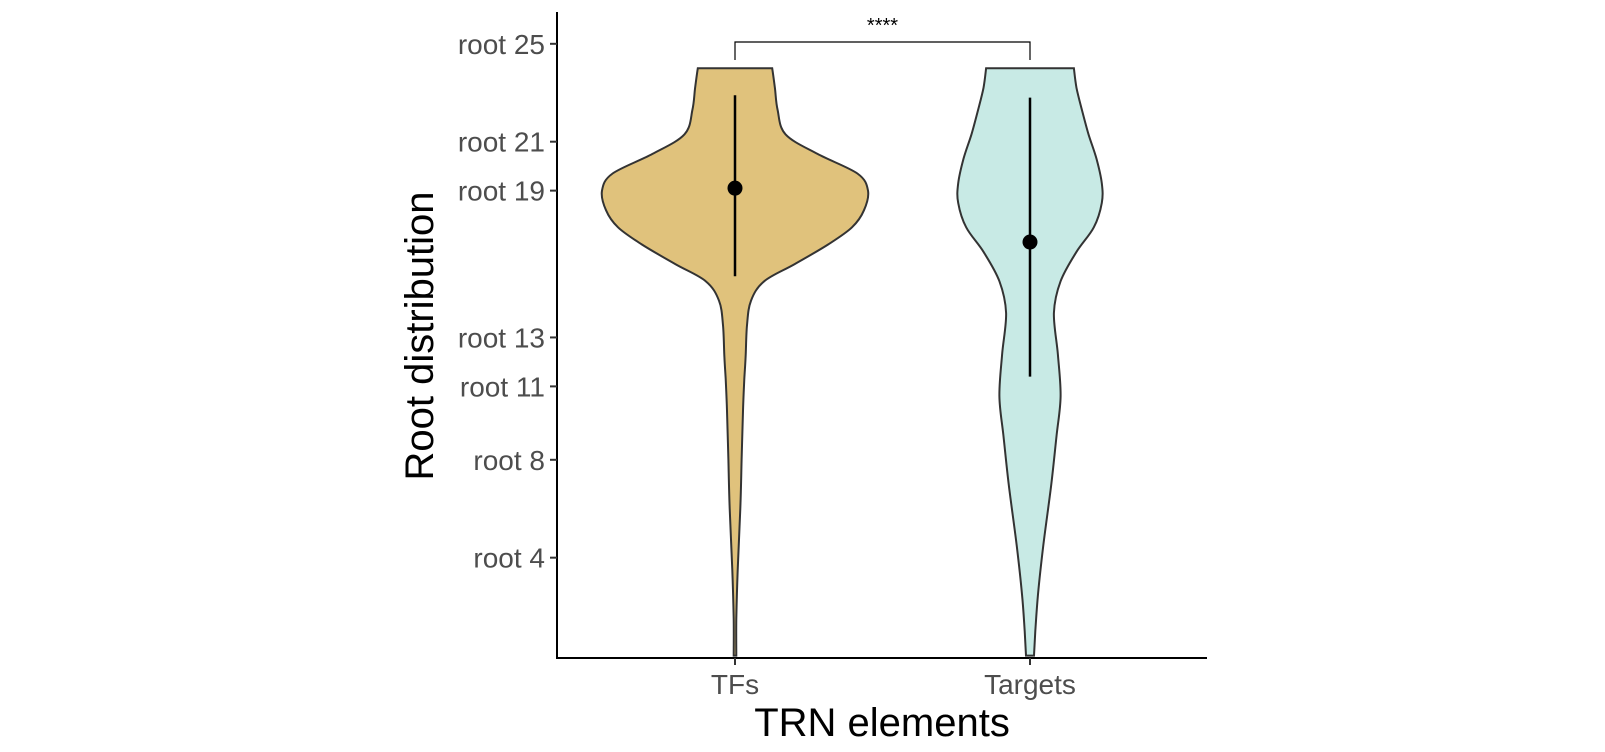 This screenshot has height=752, width=1605. Describe the element at coordinates (502, 386) in the screenshot. I see `y-tick-label-2: root 11` at that location.